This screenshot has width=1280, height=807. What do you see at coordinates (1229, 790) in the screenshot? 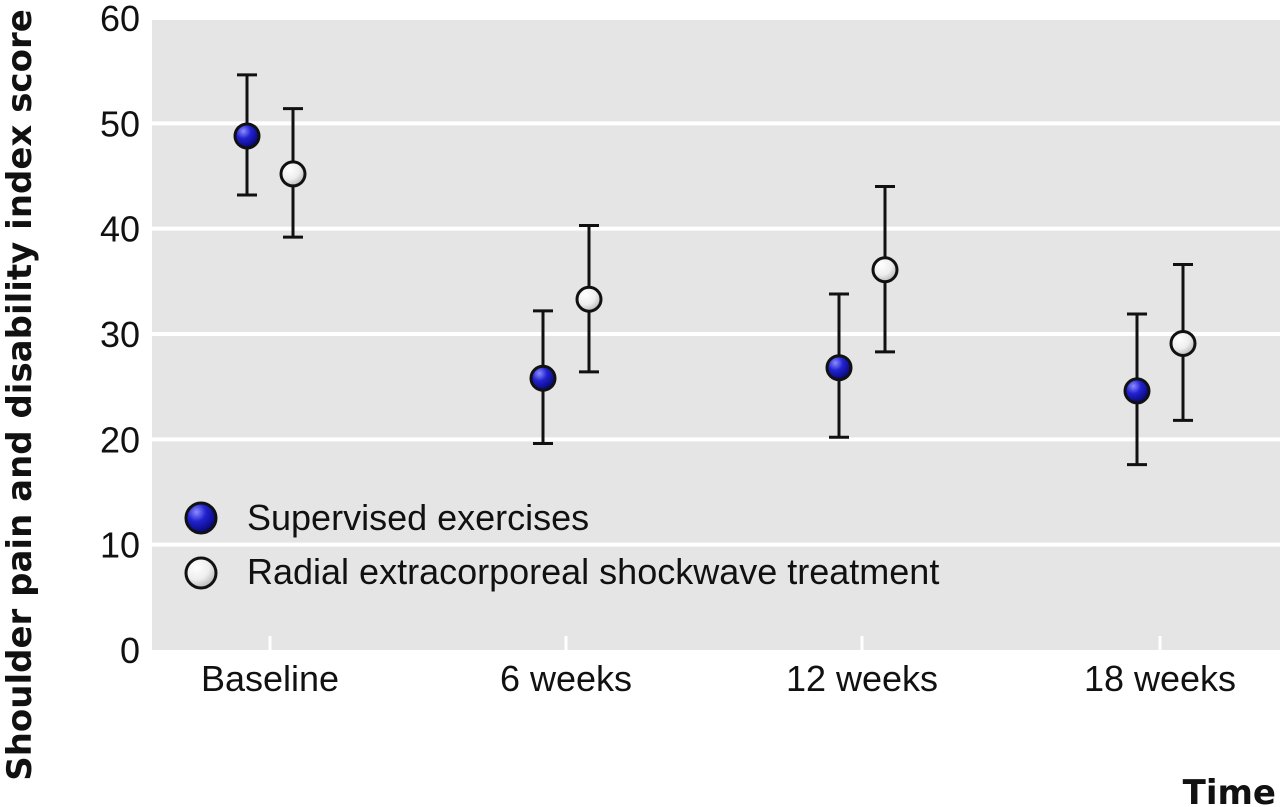
I see `x-axis-title: Time` at bounding box center [1229, 790].